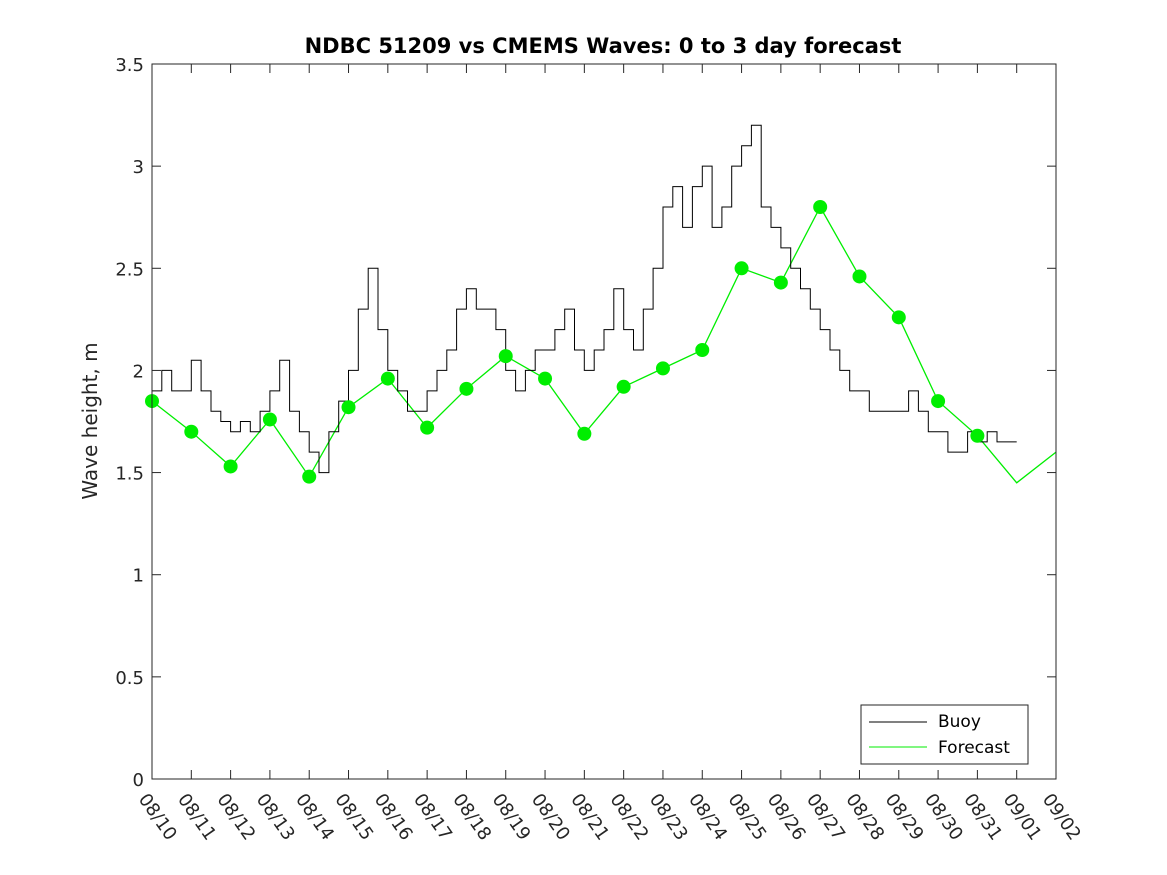 This screenshot has height=875, width=1167. I want to click on x-tick-label: 08/24, so click(707, 817).